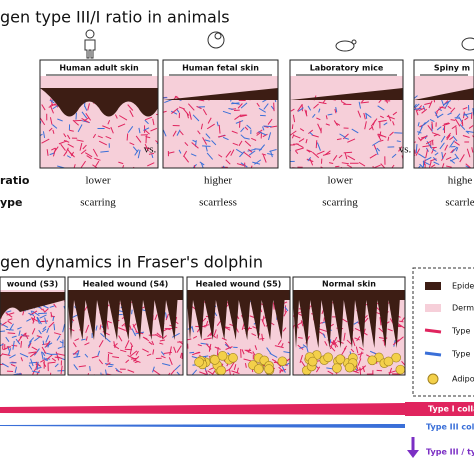 The width and height of the screenshot is (474, 474). I want to click on stage-label: Healed wound (S4), so click(126, 284).